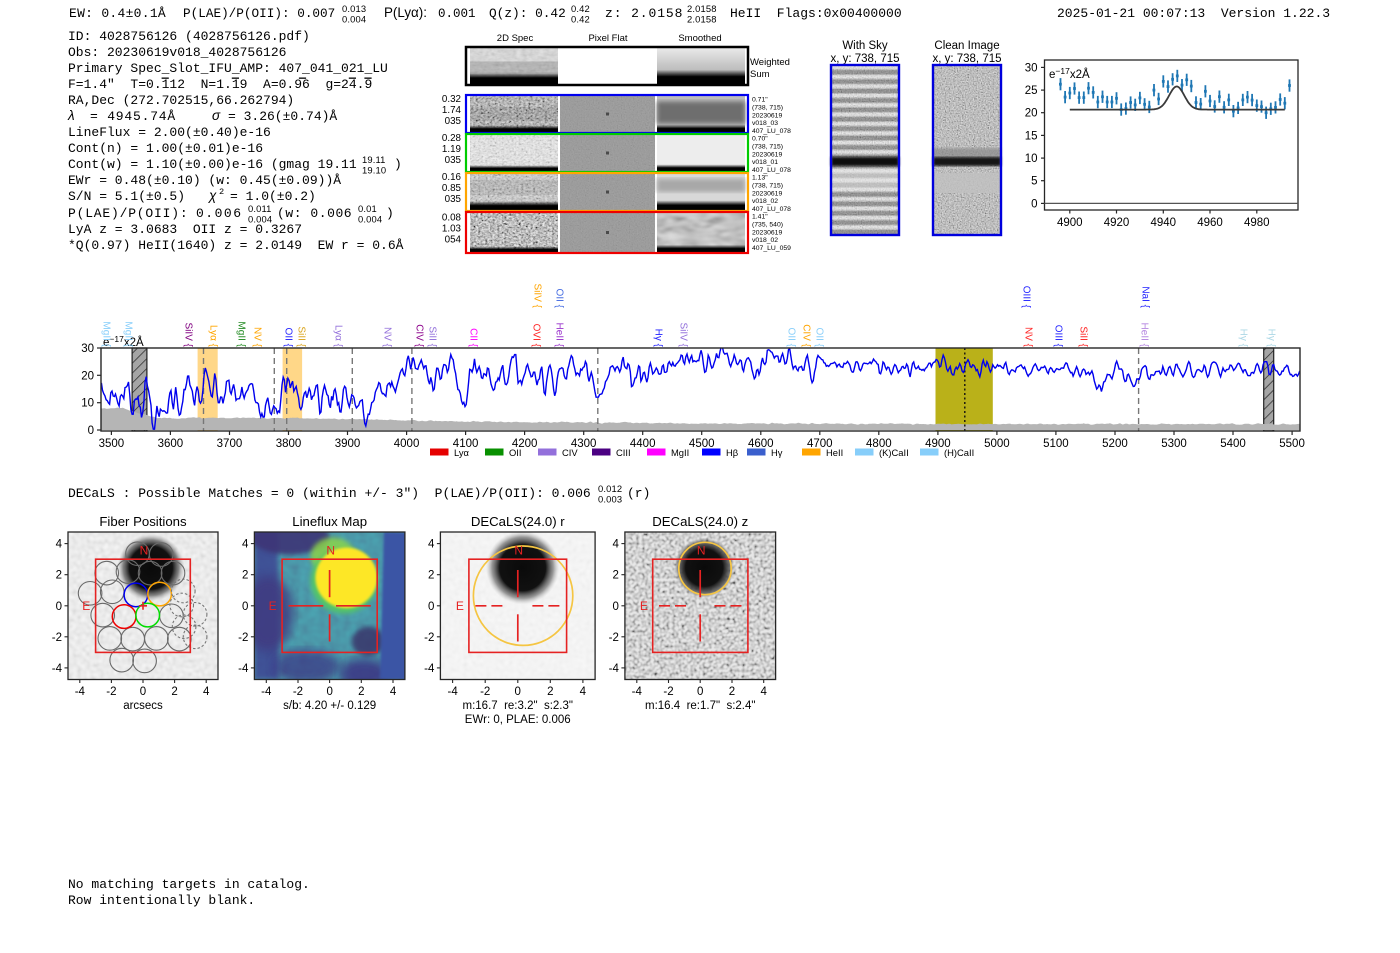 The width and height of the screenshot is (1400, 953). I want to click on svg-text: 4600, so click(761, 444).